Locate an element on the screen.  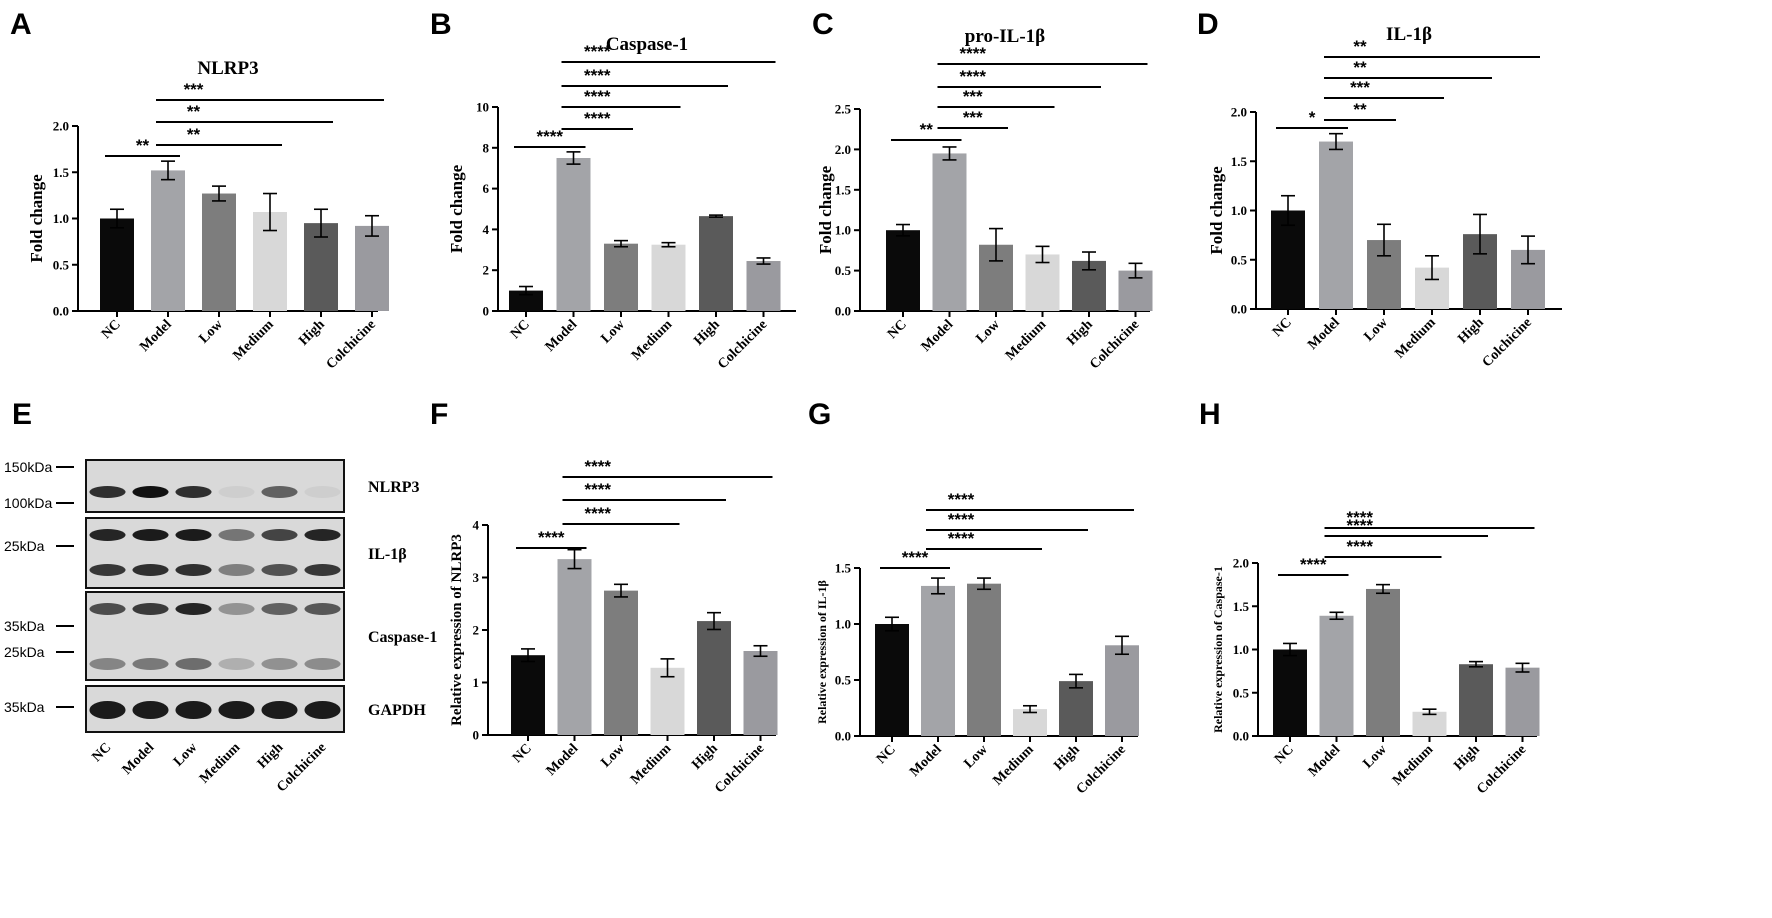
panel-letter: G is located at coordinates (819, 414).